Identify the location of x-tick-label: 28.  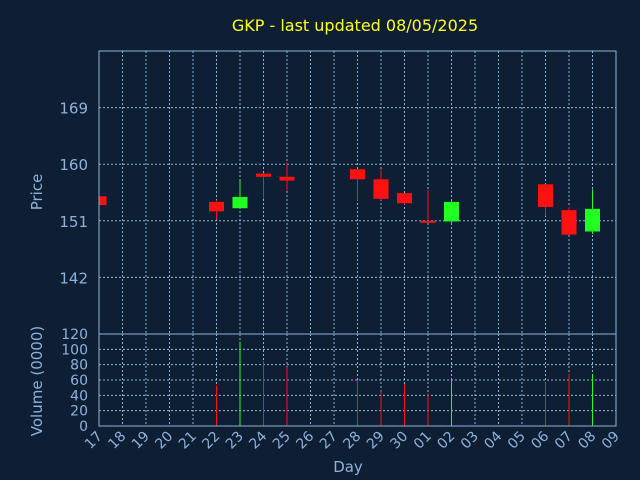
(352, 441).